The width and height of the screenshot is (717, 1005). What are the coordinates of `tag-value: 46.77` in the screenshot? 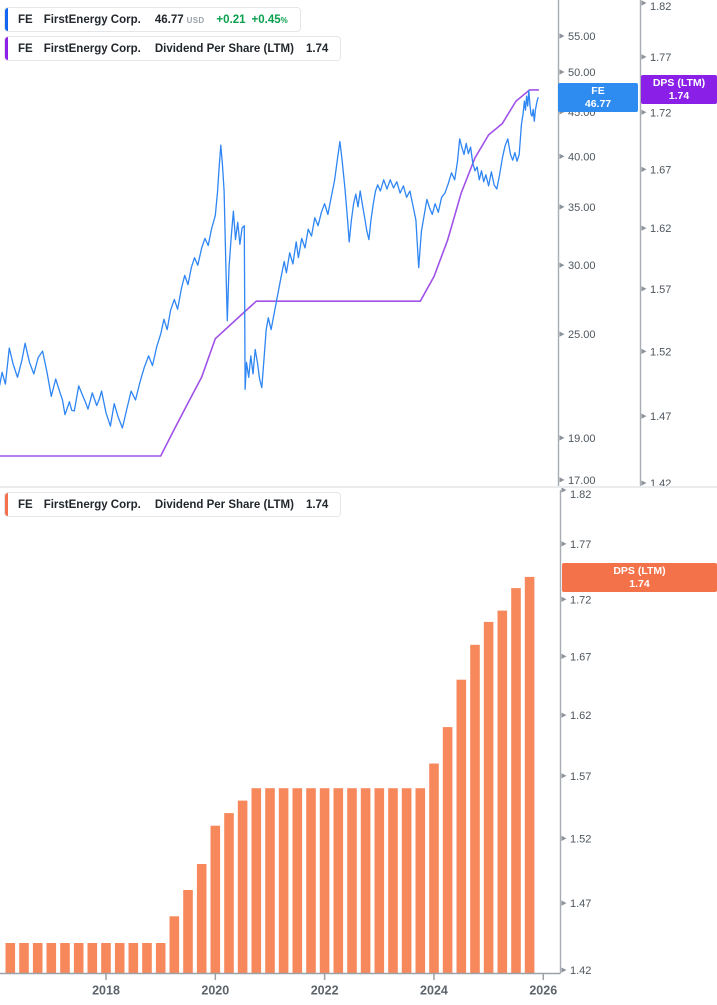 It's located at (598, 104).